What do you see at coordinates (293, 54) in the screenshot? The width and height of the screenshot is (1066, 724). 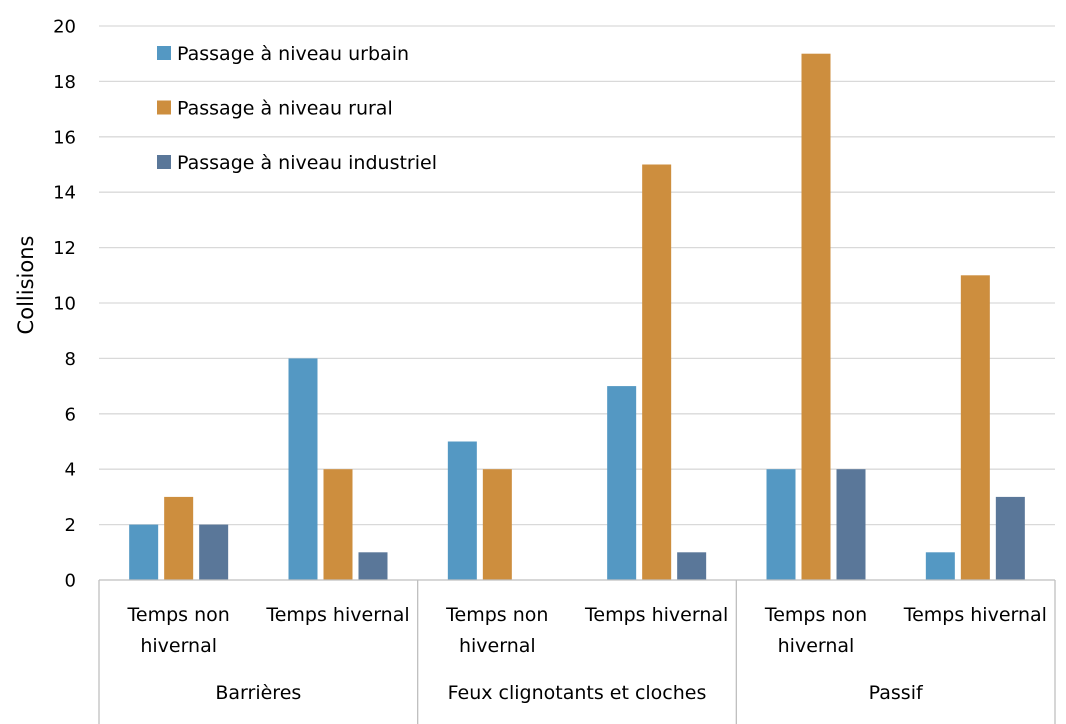 I see `legend-label: Passage à niveau urbain` at bounding box center [293, 54].